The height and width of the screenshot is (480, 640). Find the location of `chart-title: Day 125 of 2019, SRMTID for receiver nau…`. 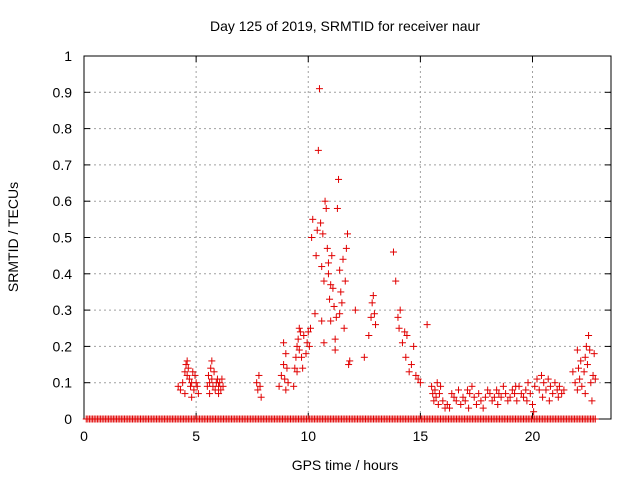

chart-title: Day 125 of 2019, SRMTID for receiver nau… is located at coordinates (345, 26).